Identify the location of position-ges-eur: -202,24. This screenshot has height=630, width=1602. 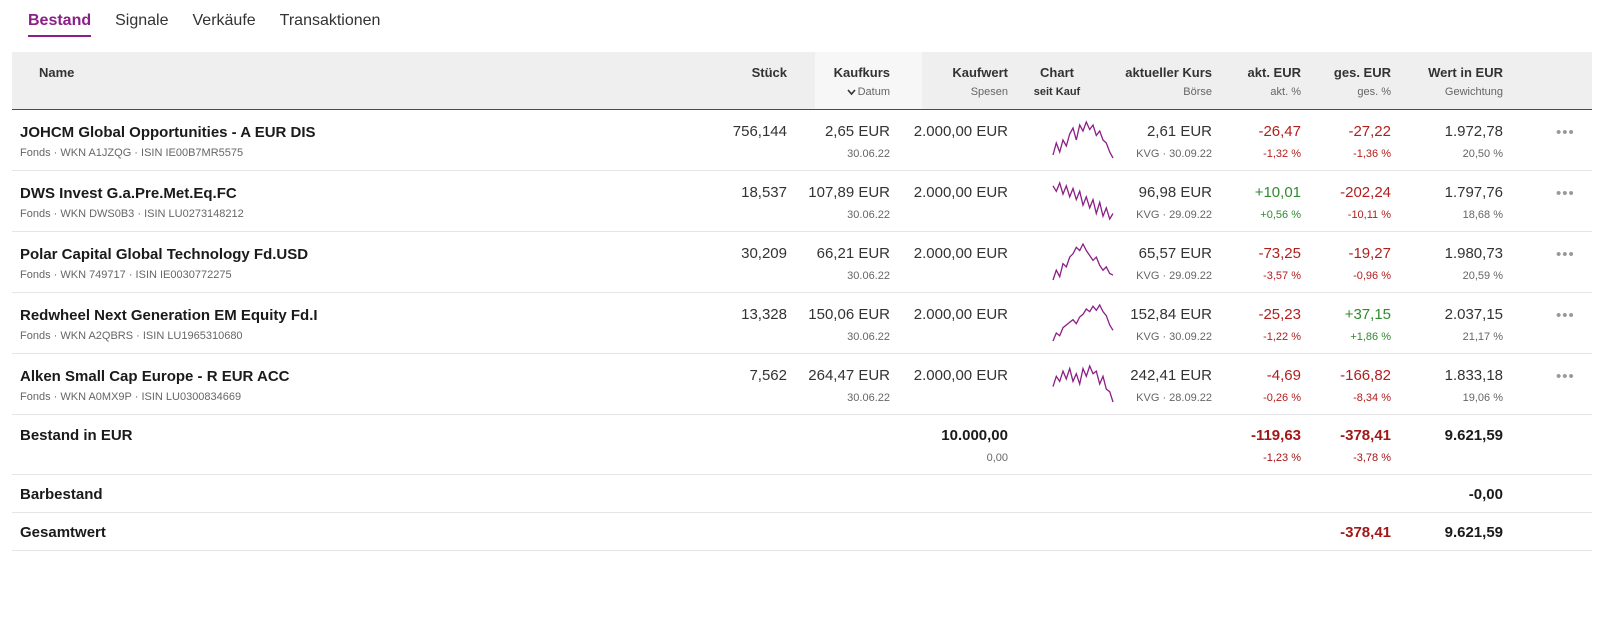
(1365, 192).